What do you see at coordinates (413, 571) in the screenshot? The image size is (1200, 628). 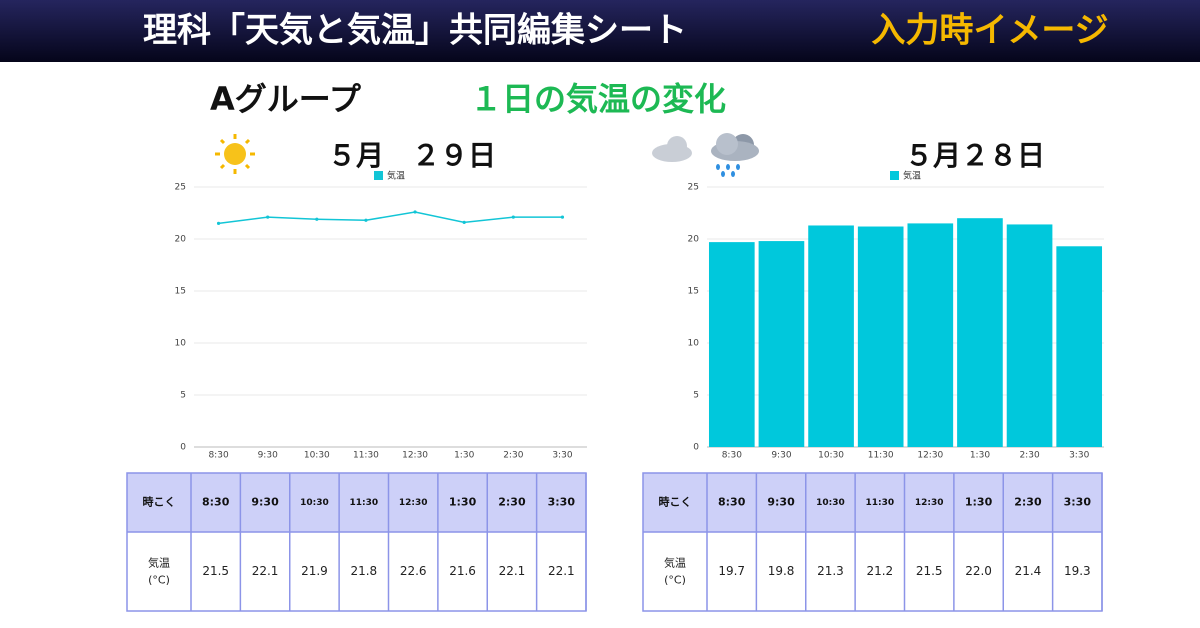 I see `table-temp: 22.6` at bounding box center [413, 571].